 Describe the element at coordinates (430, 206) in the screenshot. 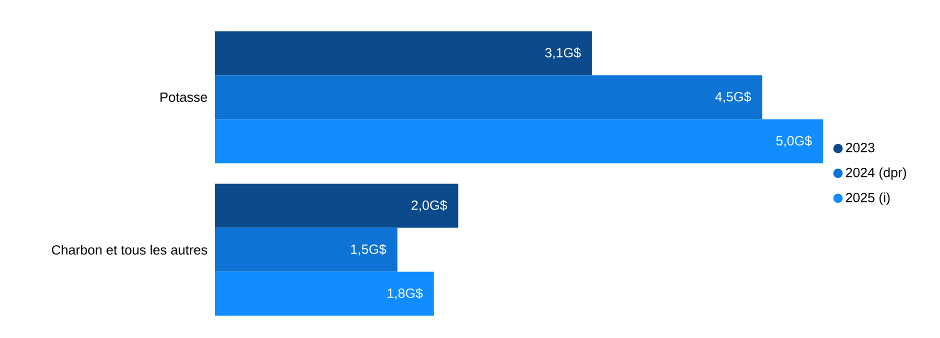

I see `data-label: 2,0G$` at that location.